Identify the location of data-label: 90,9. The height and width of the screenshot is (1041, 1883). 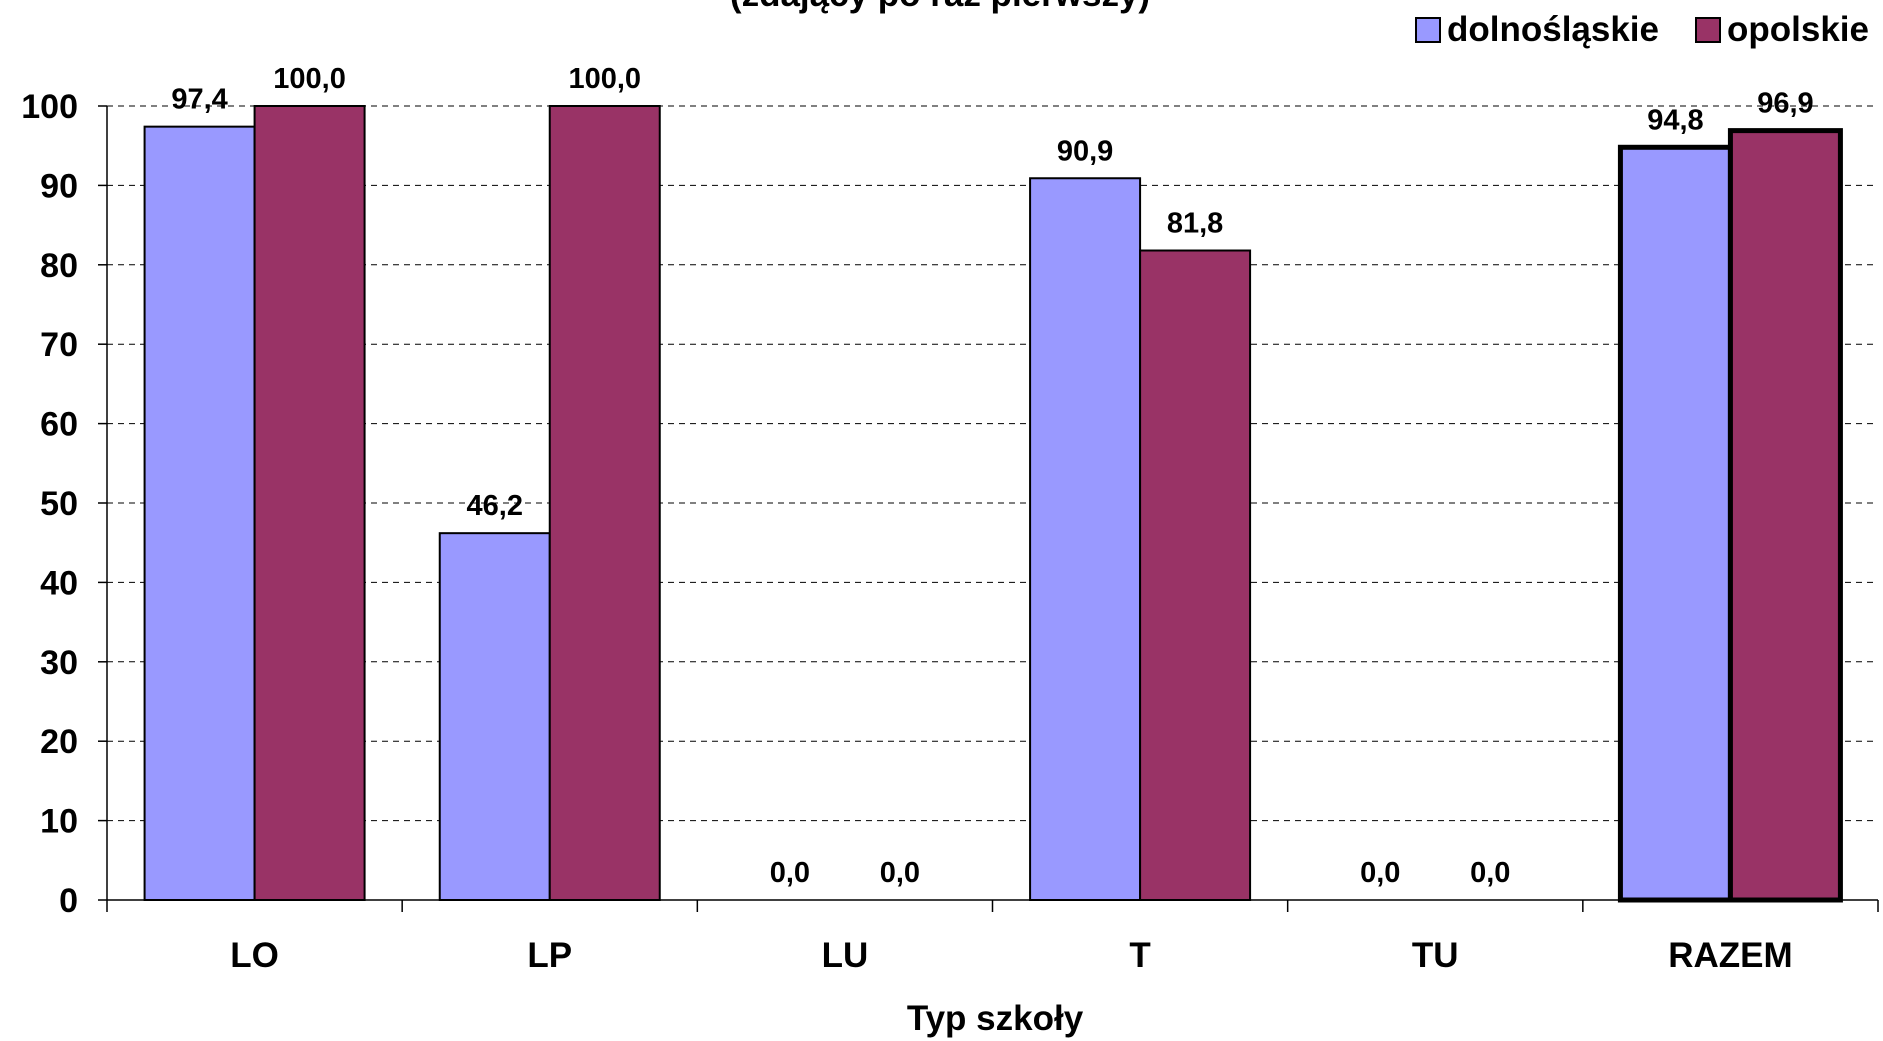
(1085, 151).